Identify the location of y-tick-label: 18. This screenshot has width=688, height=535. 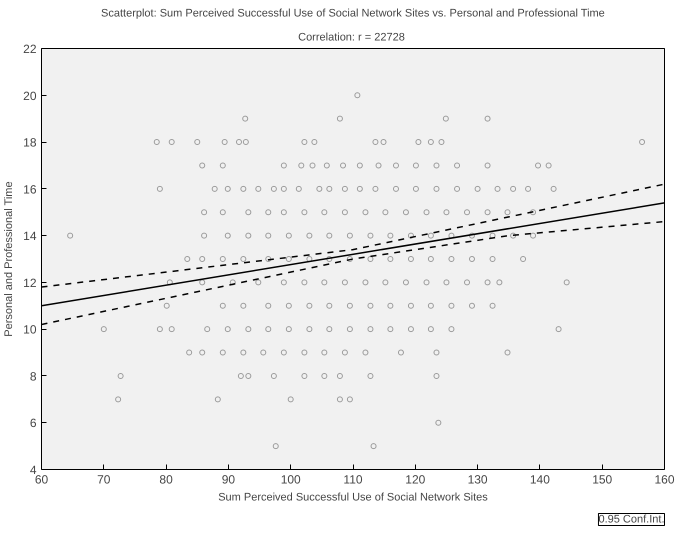
(30, 143).